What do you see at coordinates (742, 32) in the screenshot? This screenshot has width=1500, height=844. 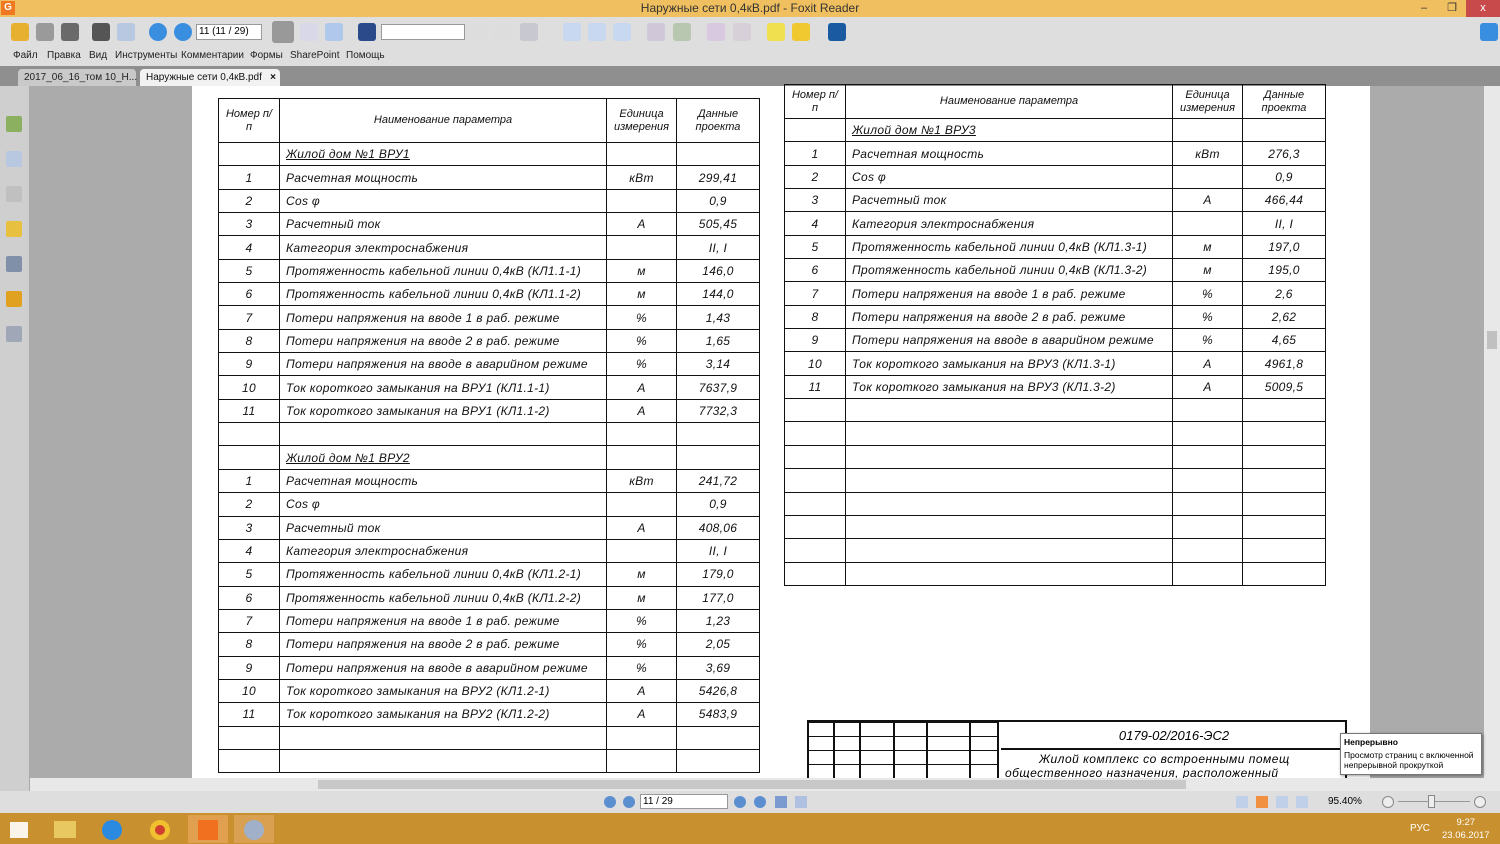 I see `pdf-combine-icon` at bounding box center [742, 32].